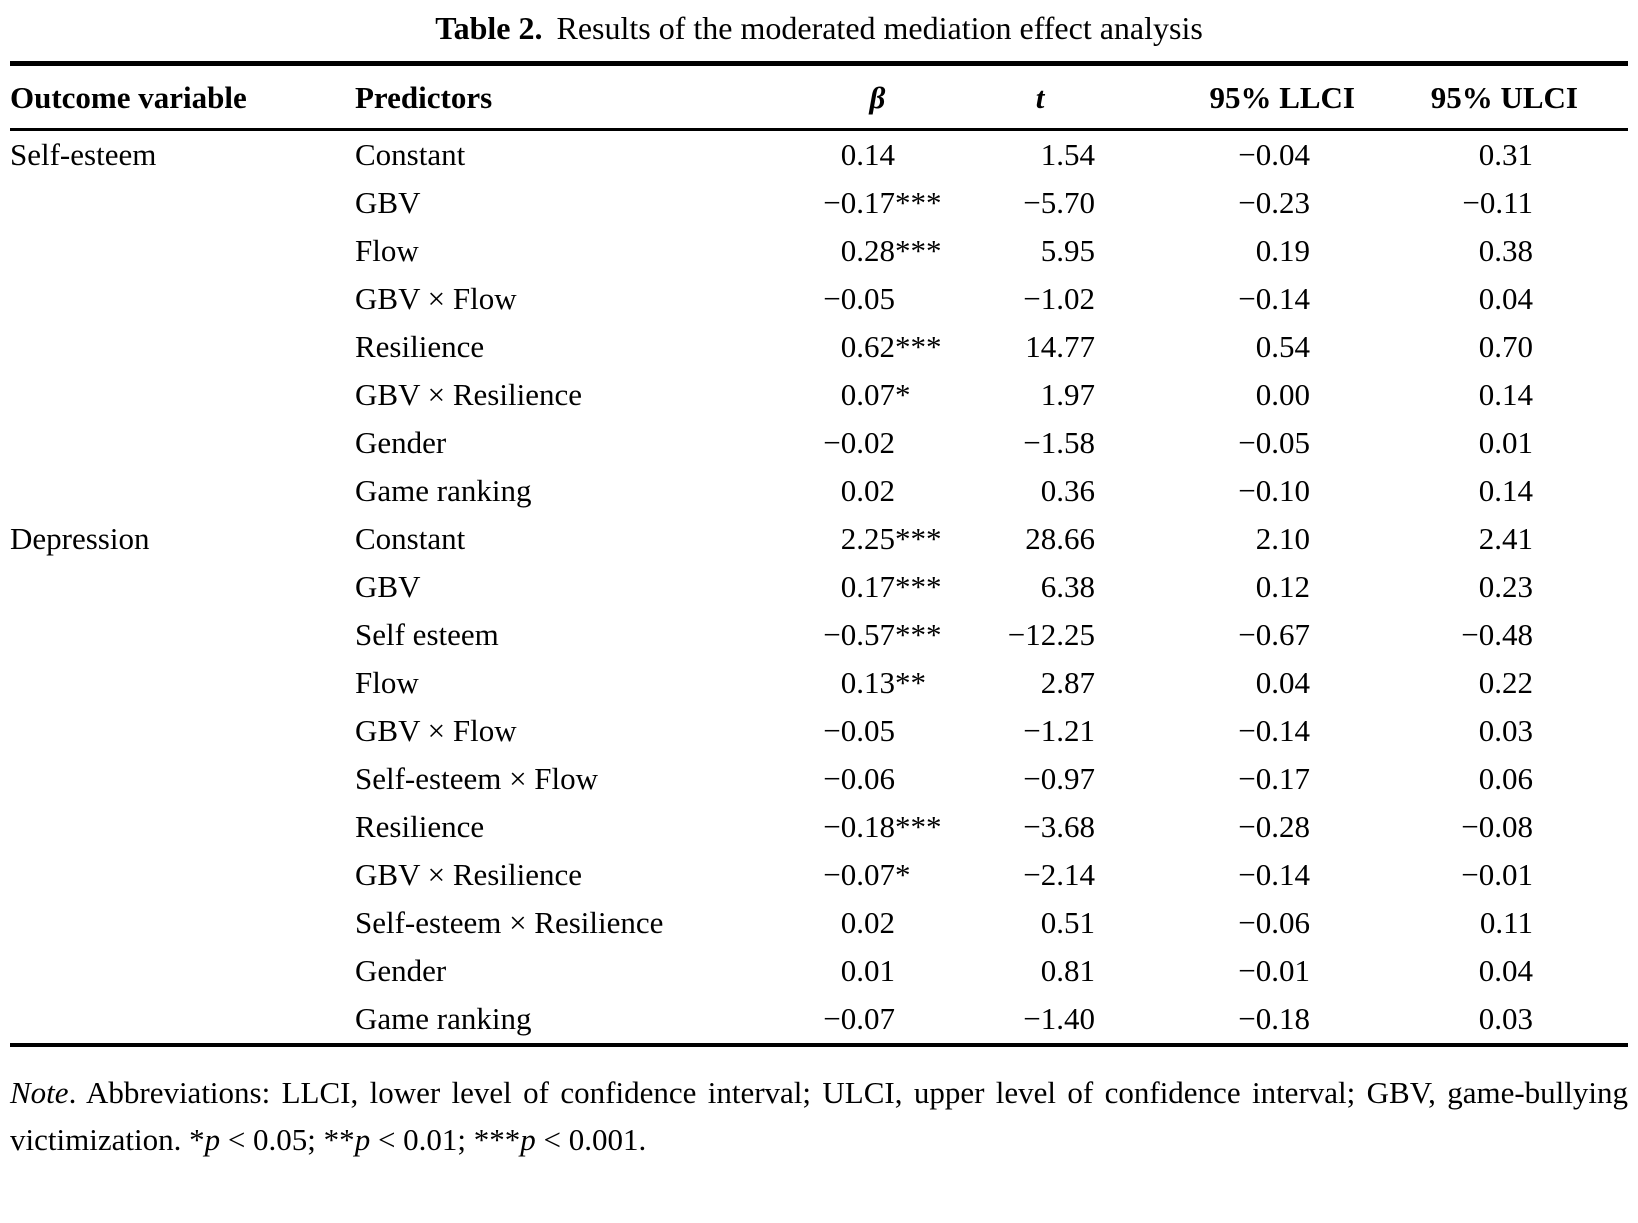 The width and height of the screenshot is (1638, 1223). What do you see at coordinates (819, 155) in the screenshot?
I see `table-row: Self-esteem Constant 0.14 1.54 −0.04 0.31` at bounding box center [819, 155].